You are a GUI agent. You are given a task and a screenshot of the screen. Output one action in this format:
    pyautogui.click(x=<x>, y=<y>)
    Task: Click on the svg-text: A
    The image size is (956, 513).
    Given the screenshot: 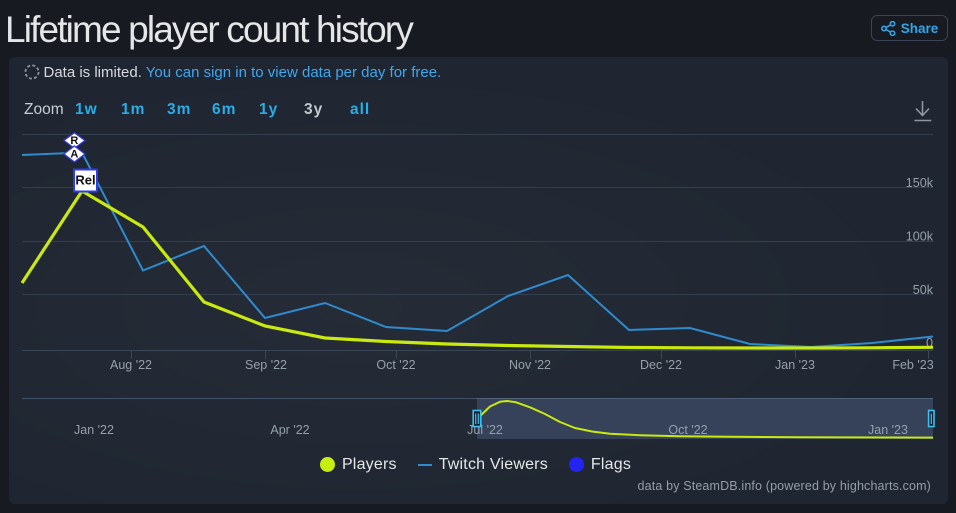 What is the action you would take?
    pyautogui.click(x=74, y=155)
    